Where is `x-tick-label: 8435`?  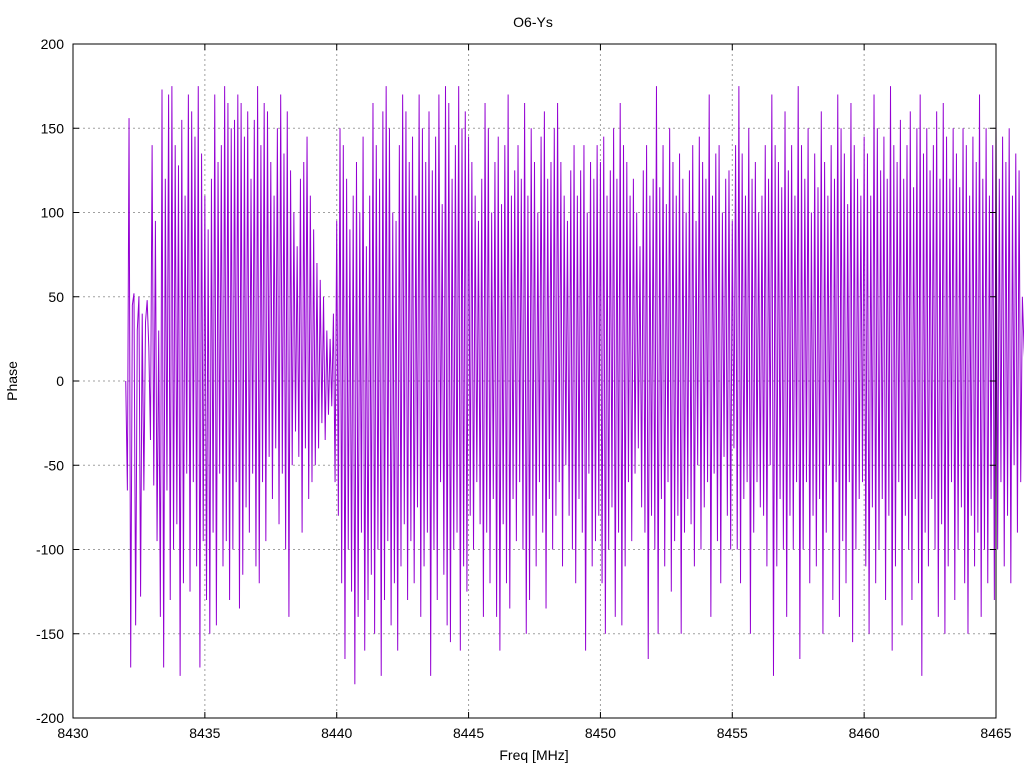
x-tick-label: 8435 is located at coordinates (204, 733).